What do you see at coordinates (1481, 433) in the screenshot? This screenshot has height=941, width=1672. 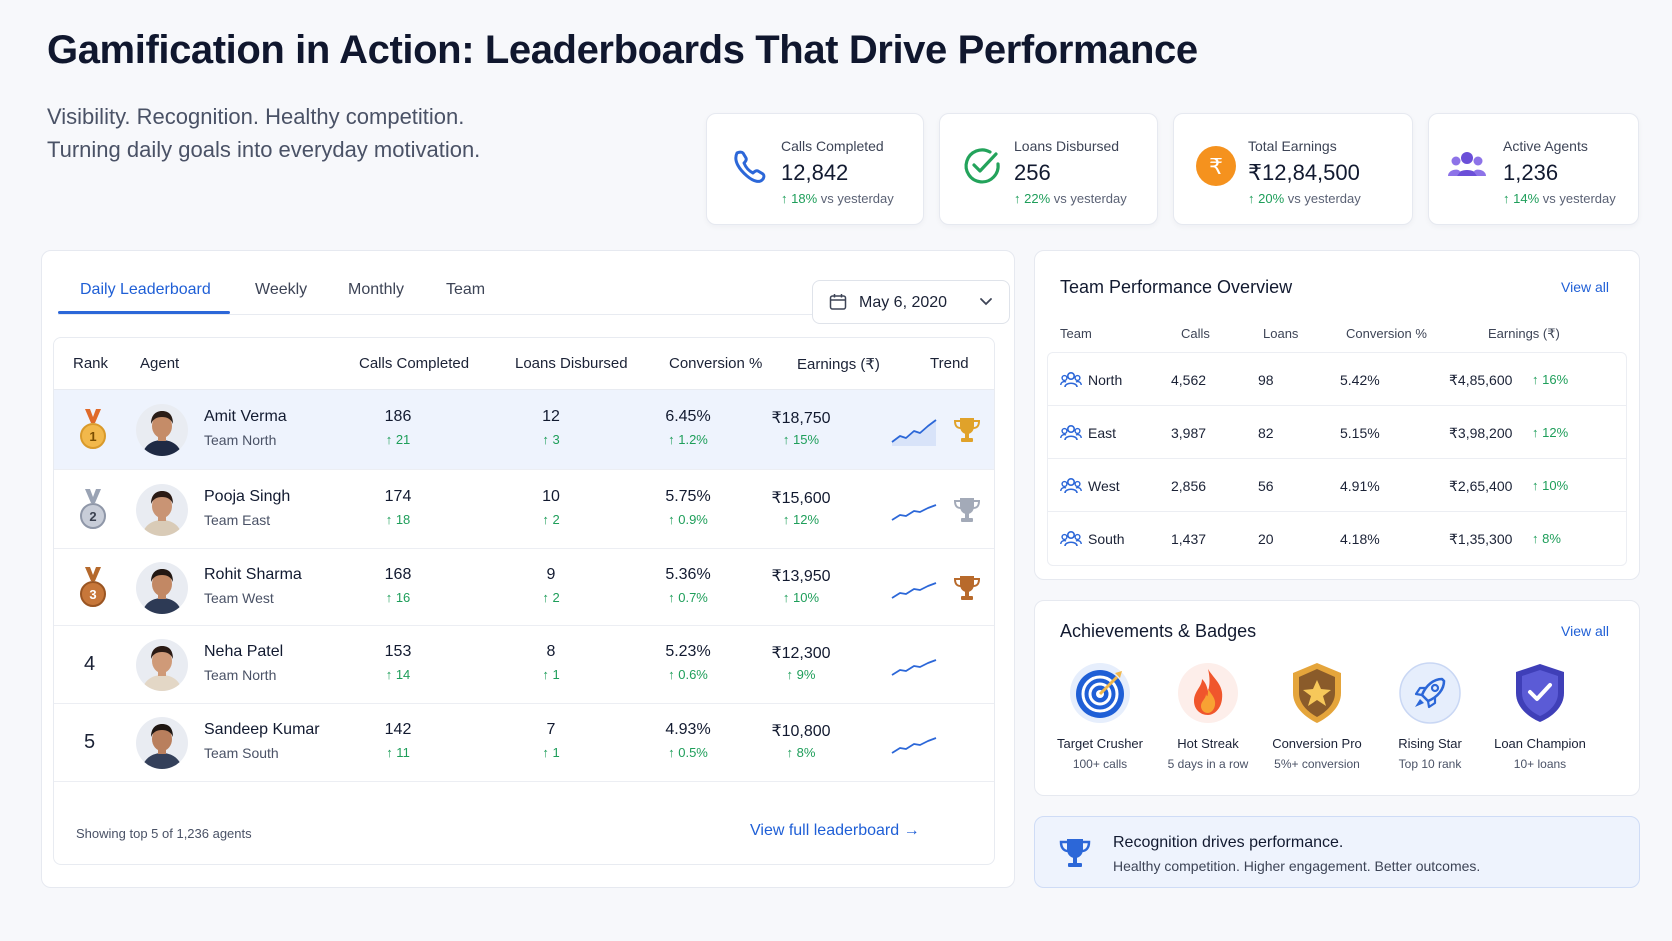 I see `team-earnings: ₹3,98,200` at bounding box center [1481, 433].